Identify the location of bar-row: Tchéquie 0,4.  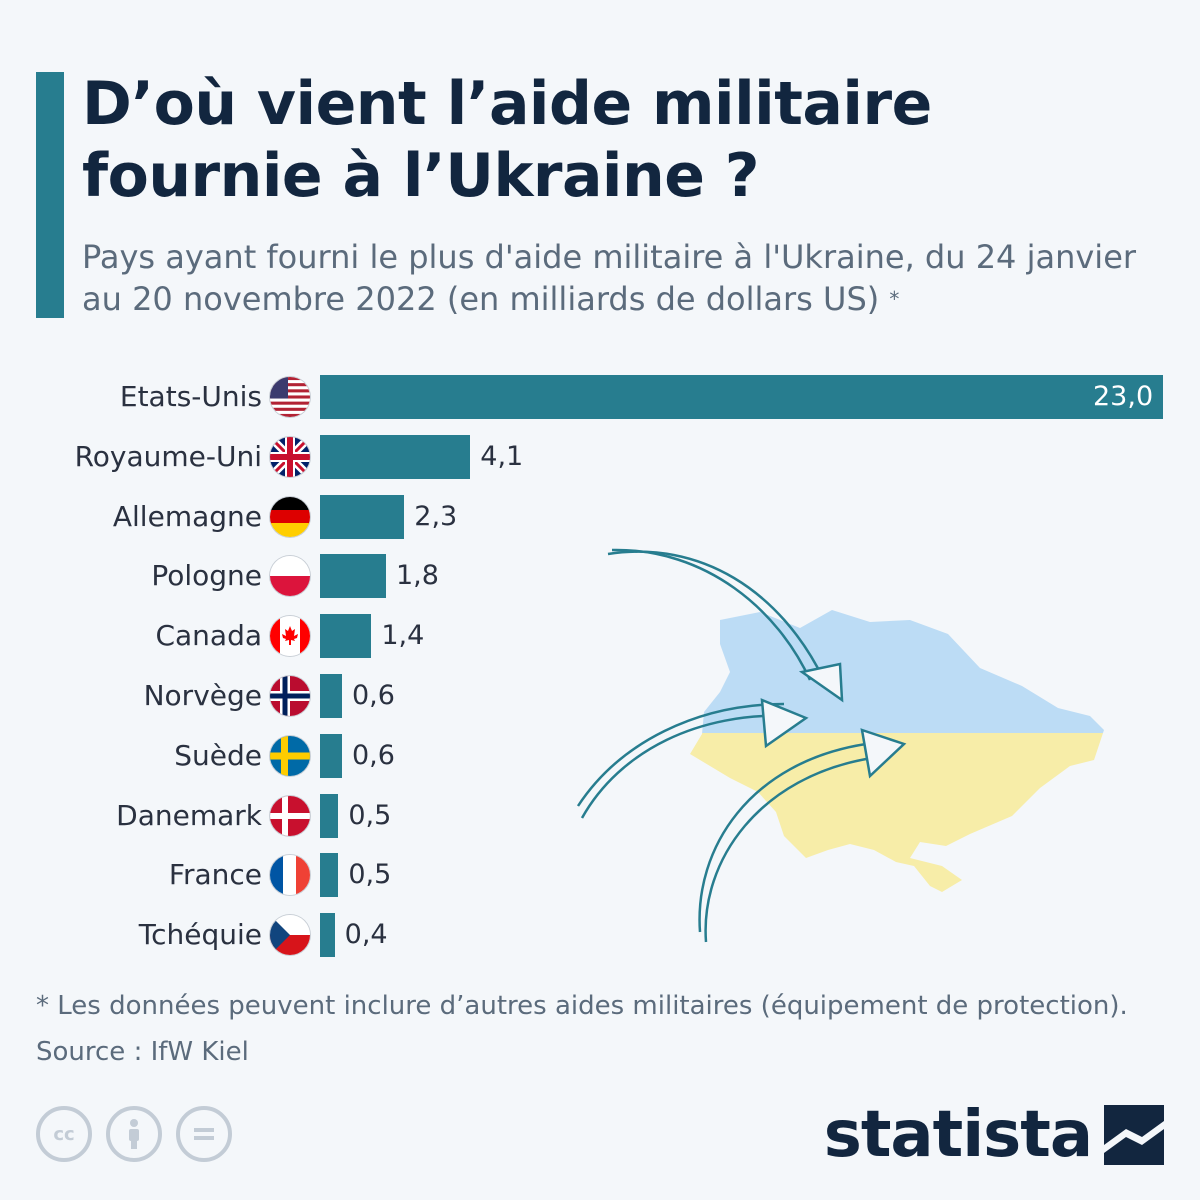
(600, 935).